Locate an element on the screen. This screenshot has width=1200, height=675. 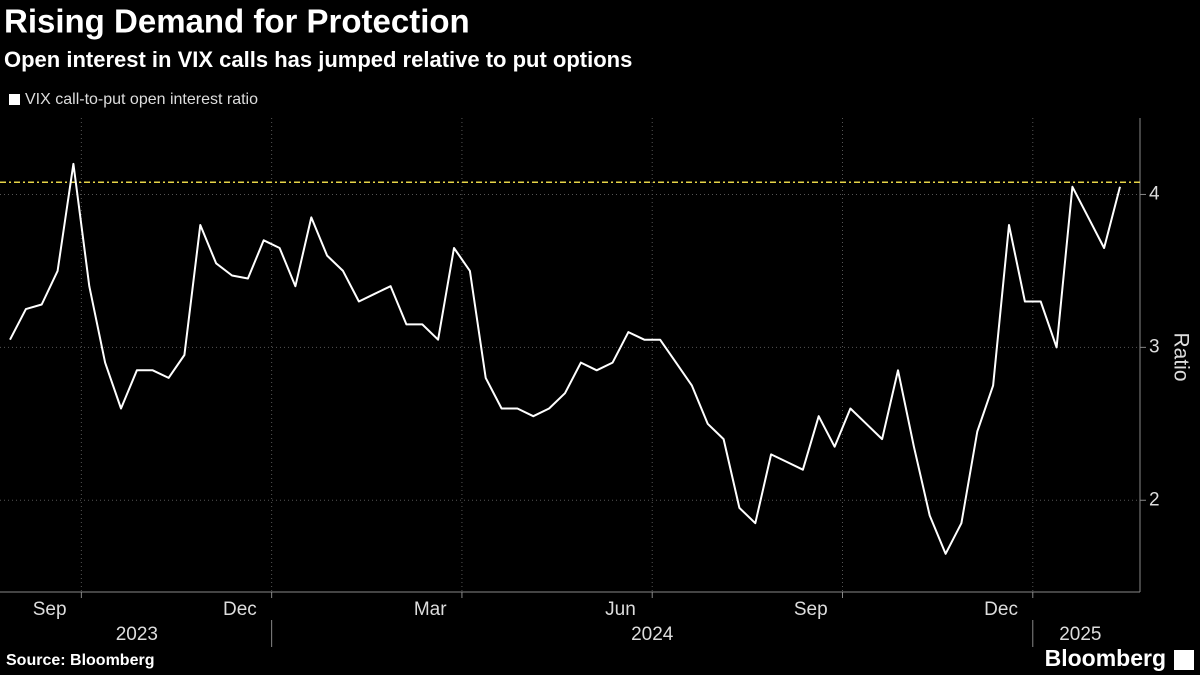
y-tick-label: 2 is located at coordinates (1154, 499).